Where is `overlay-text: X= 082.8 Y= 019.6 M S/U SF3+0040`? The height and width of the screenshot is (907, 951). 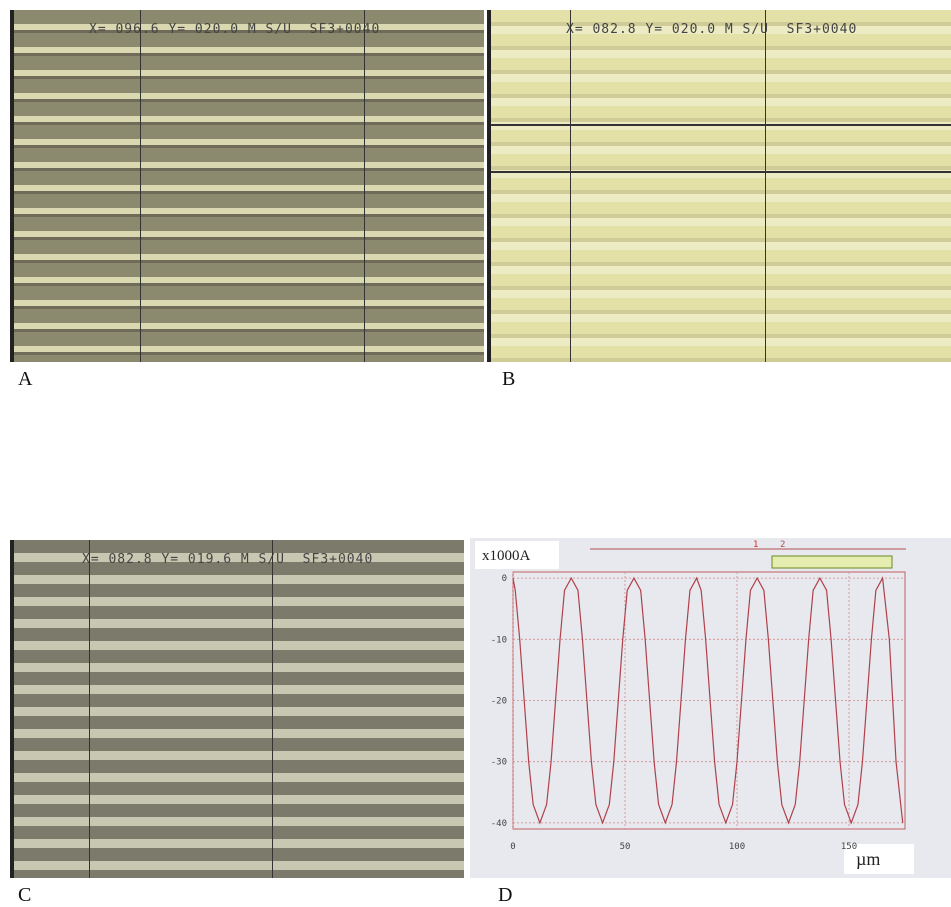 overlay-text: X= 082.8 Y= 019.6 M S/U SF3+0040 is located at coordinates (228, 559).